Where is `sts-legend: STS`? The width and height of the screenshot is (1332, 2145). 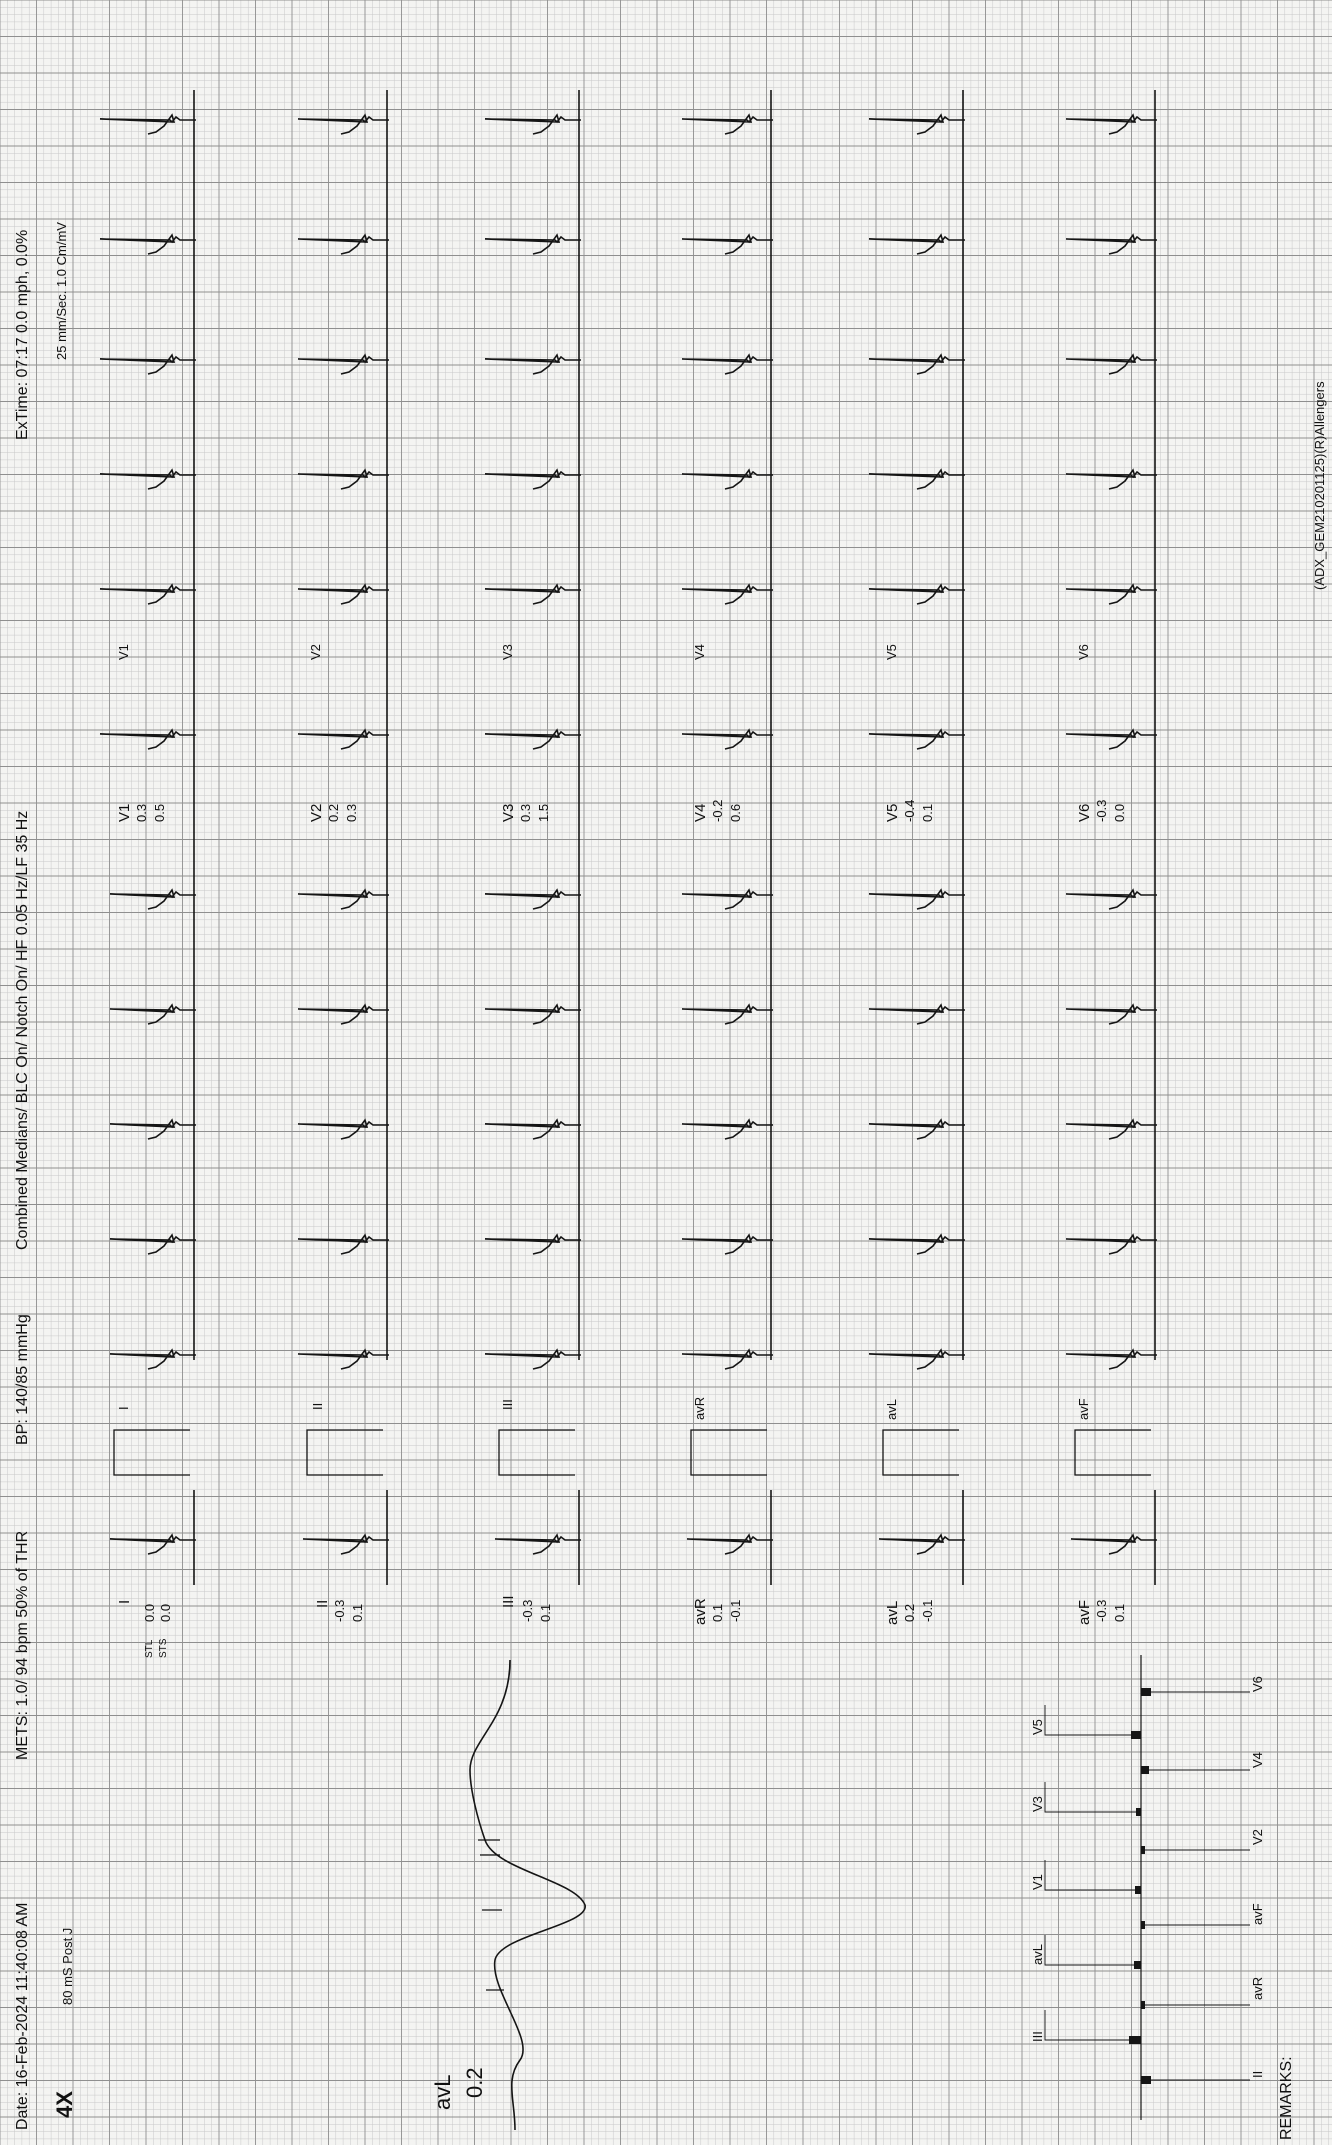
sts-legend: STS is located at coordinates (163, 1648).